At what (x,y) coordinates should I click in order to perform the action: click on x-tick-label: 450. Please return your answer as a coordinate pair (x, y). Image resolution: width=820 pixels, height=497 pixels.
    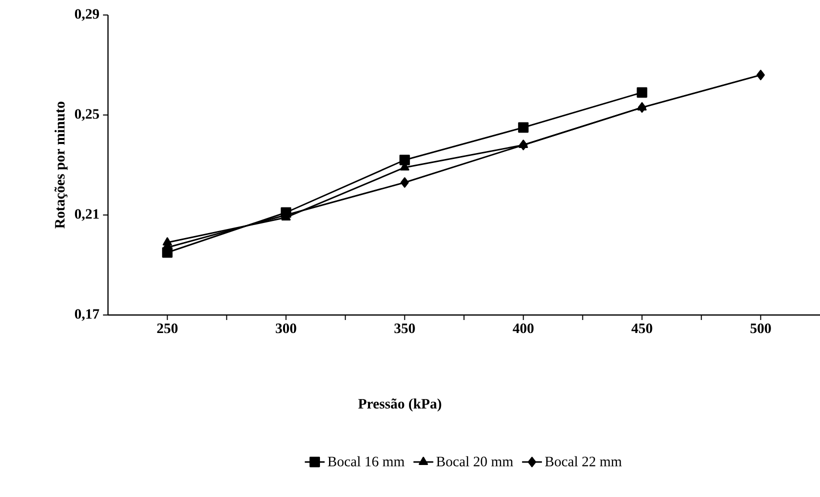
    Looking at the image, I should click on (641, 328).